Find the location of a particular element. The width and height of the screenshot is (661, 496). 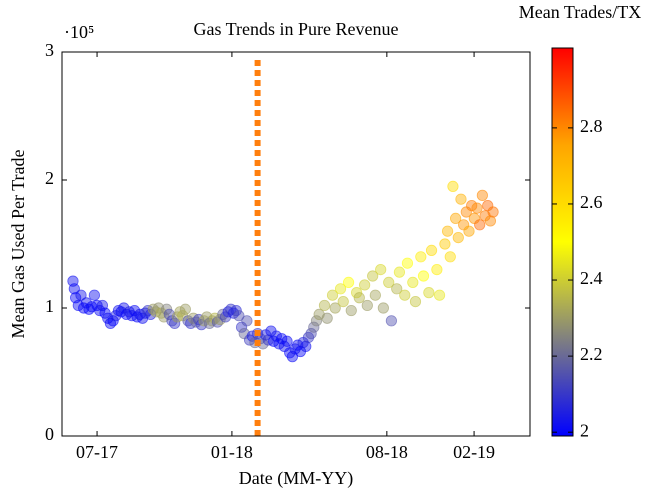

colorbar is located at coordinates (562, 242).